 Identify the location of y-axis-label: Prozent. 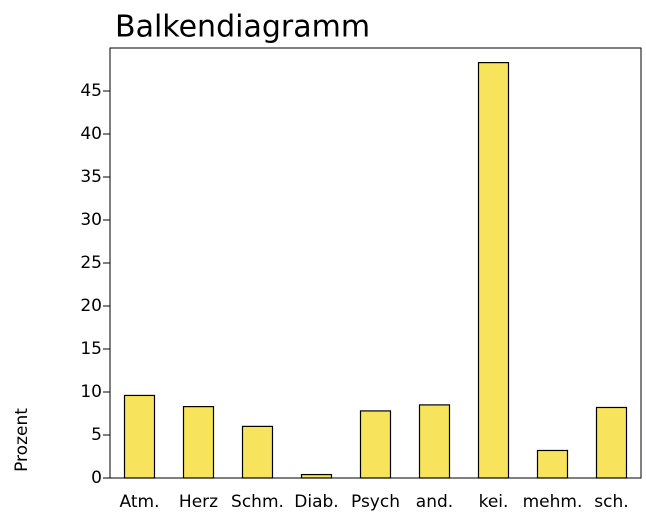
(22, 440).